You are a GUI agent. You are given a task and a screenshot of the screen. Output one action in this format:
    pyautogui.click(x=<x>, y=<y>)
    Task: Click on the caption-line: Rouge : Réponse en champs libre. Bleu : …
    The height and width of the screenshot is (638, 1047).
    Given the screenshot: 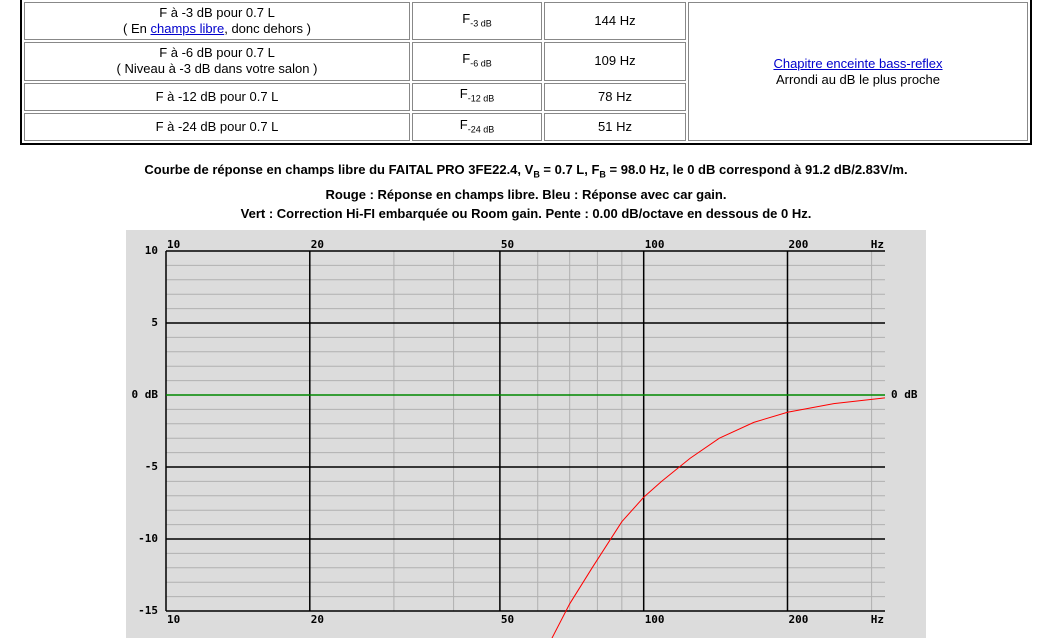 What is the action you would take?
    pyautogui.click(x=526, y=194)
    